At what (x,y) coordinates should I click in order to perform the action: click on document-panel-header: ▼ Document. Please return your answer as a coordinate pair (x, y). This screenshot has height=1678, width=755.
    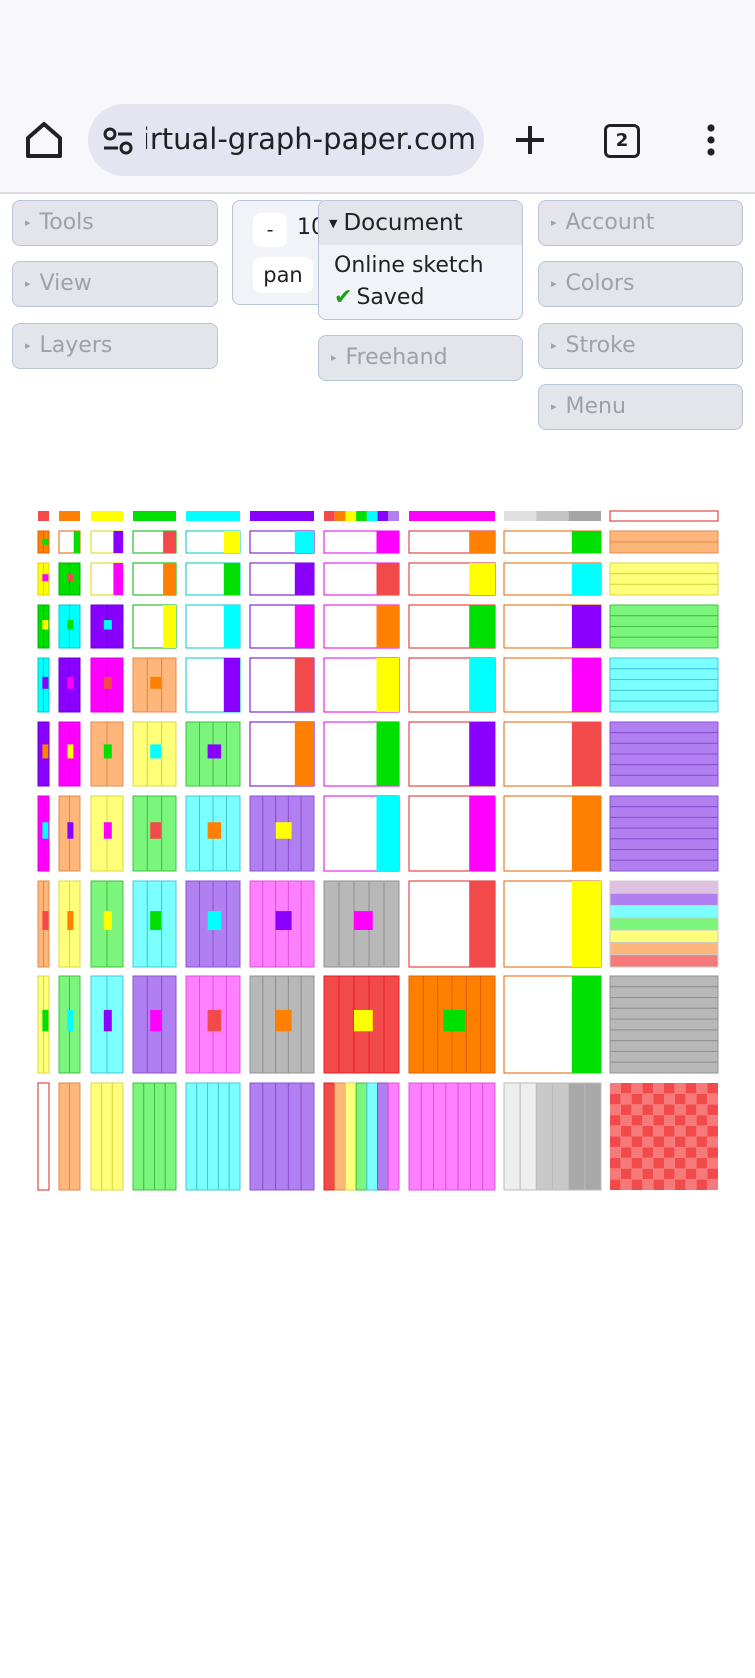
    Looking at the image, I should click on (420, 223).